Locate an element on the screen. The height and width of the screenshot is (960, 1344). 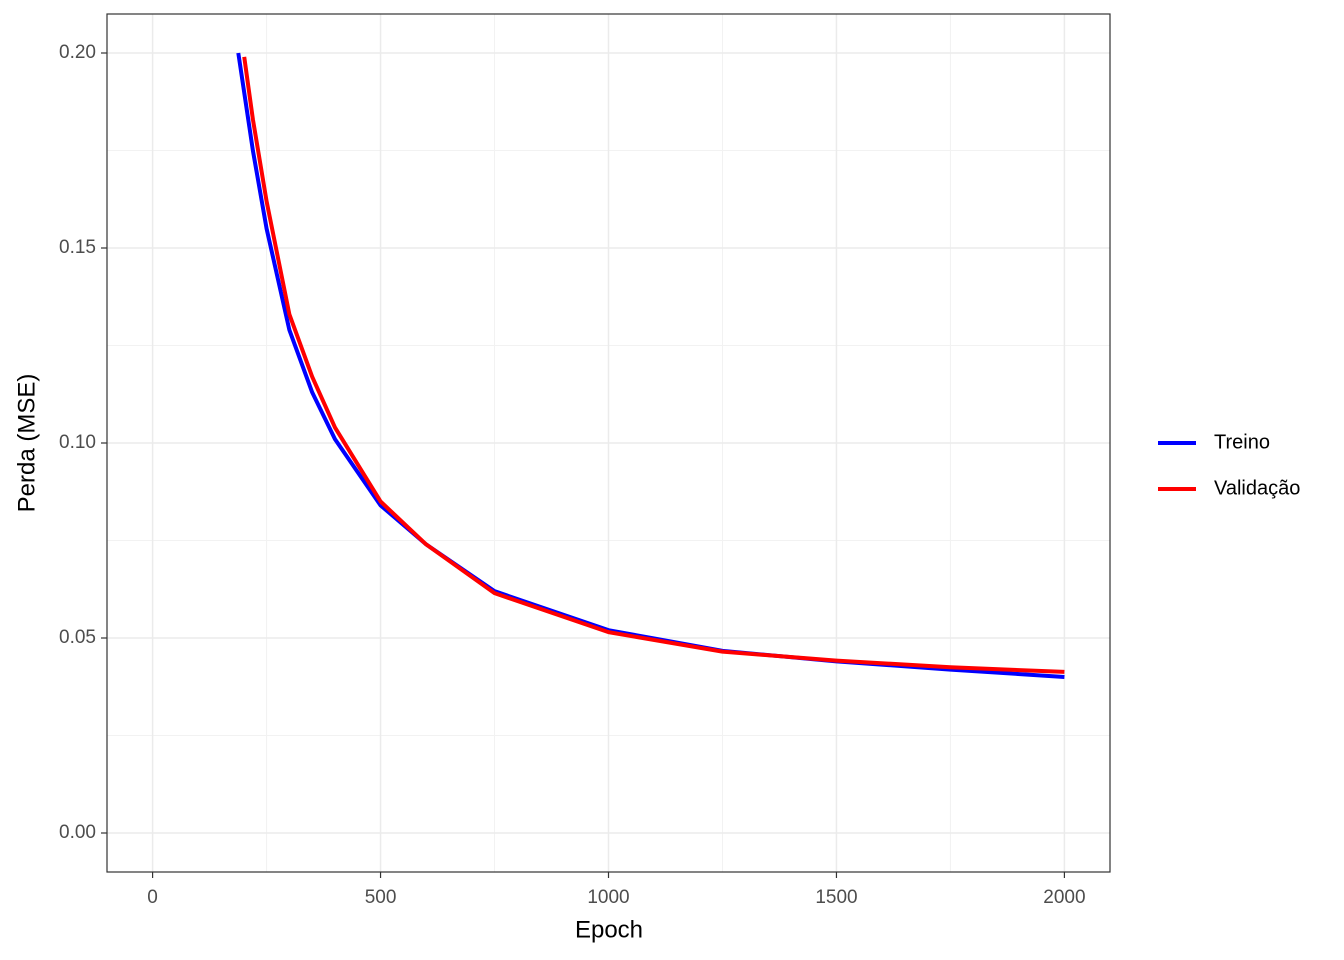
y-tick-label: 0.05 is located at coordinates (77, 637).